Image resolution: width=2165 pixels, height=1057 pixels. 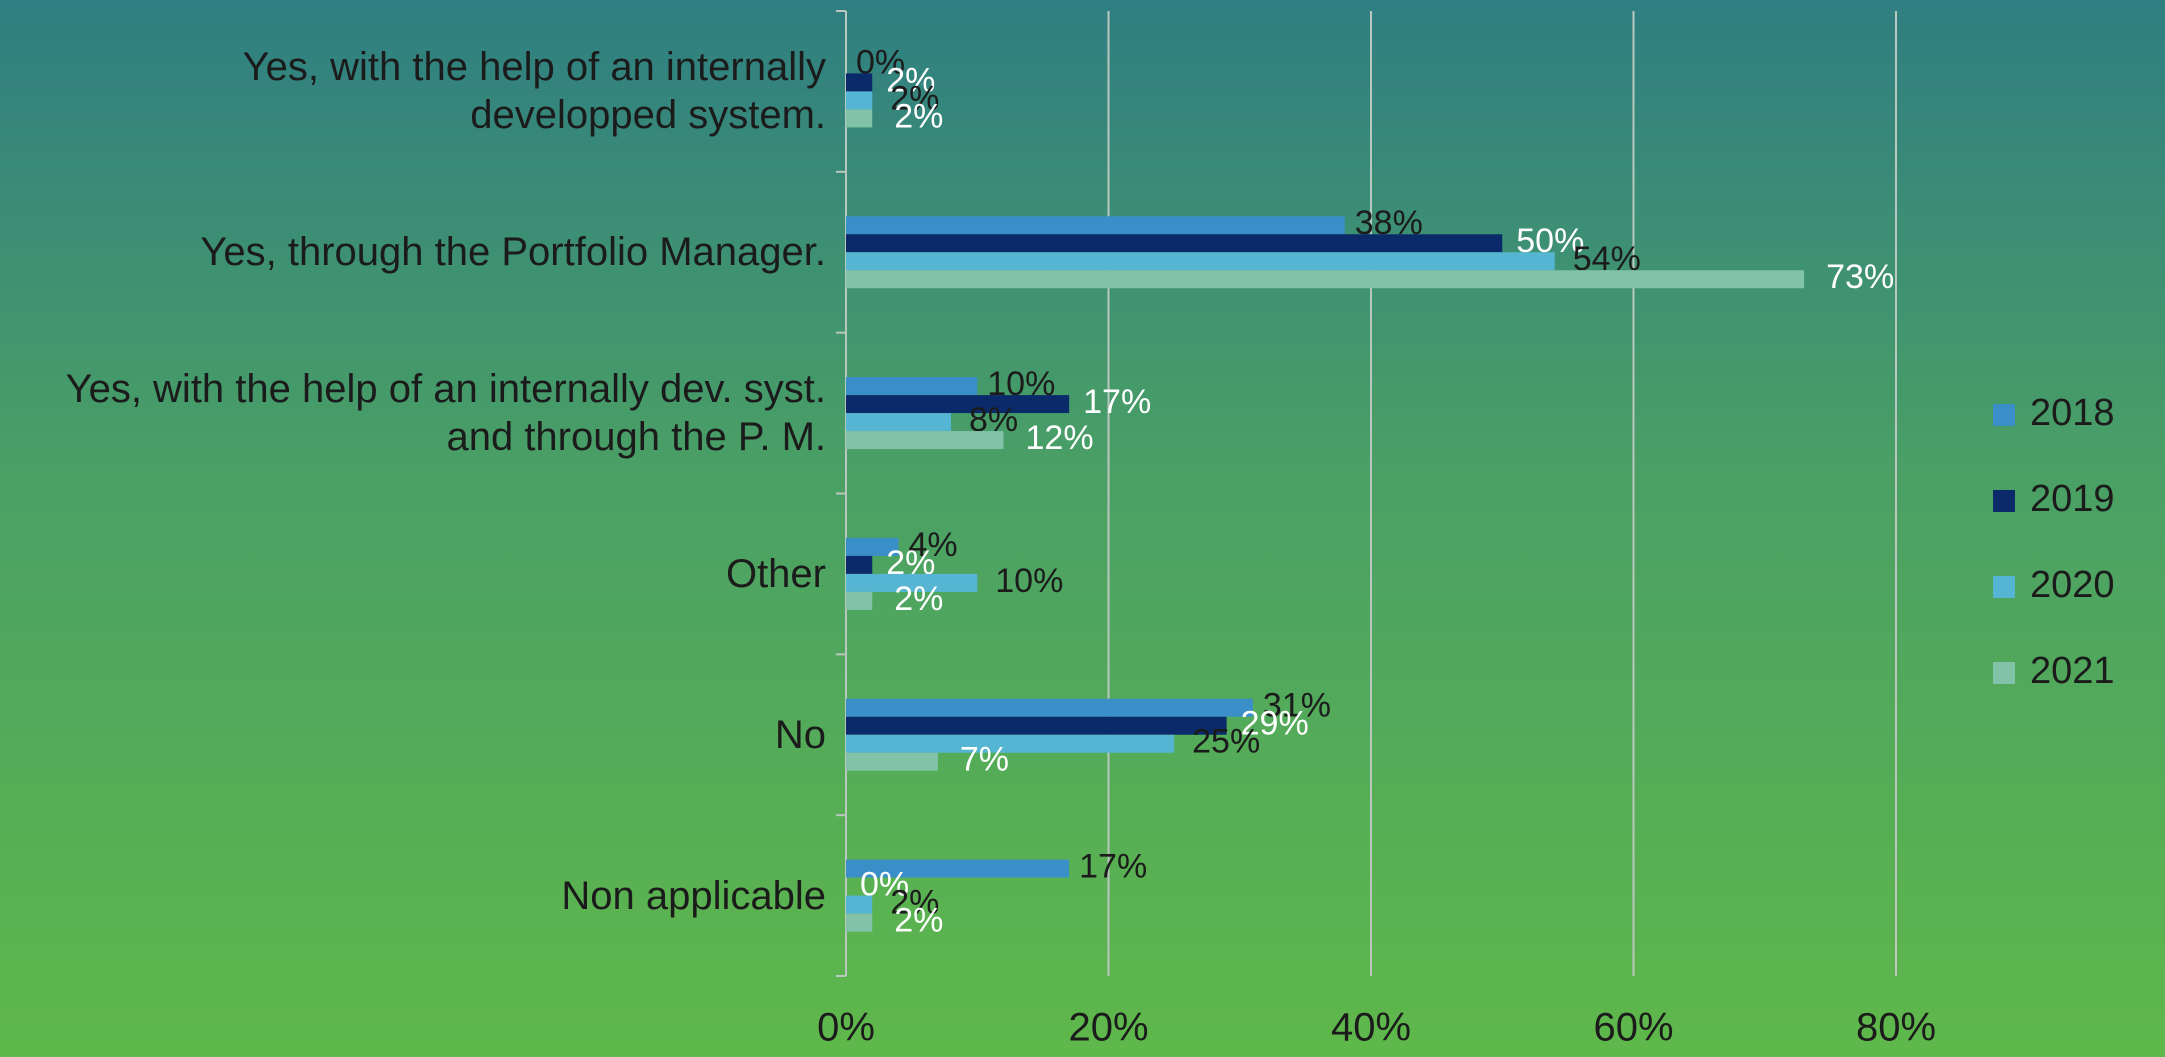 I want to click on data-label: 25%, so click(x=1226, y=742).